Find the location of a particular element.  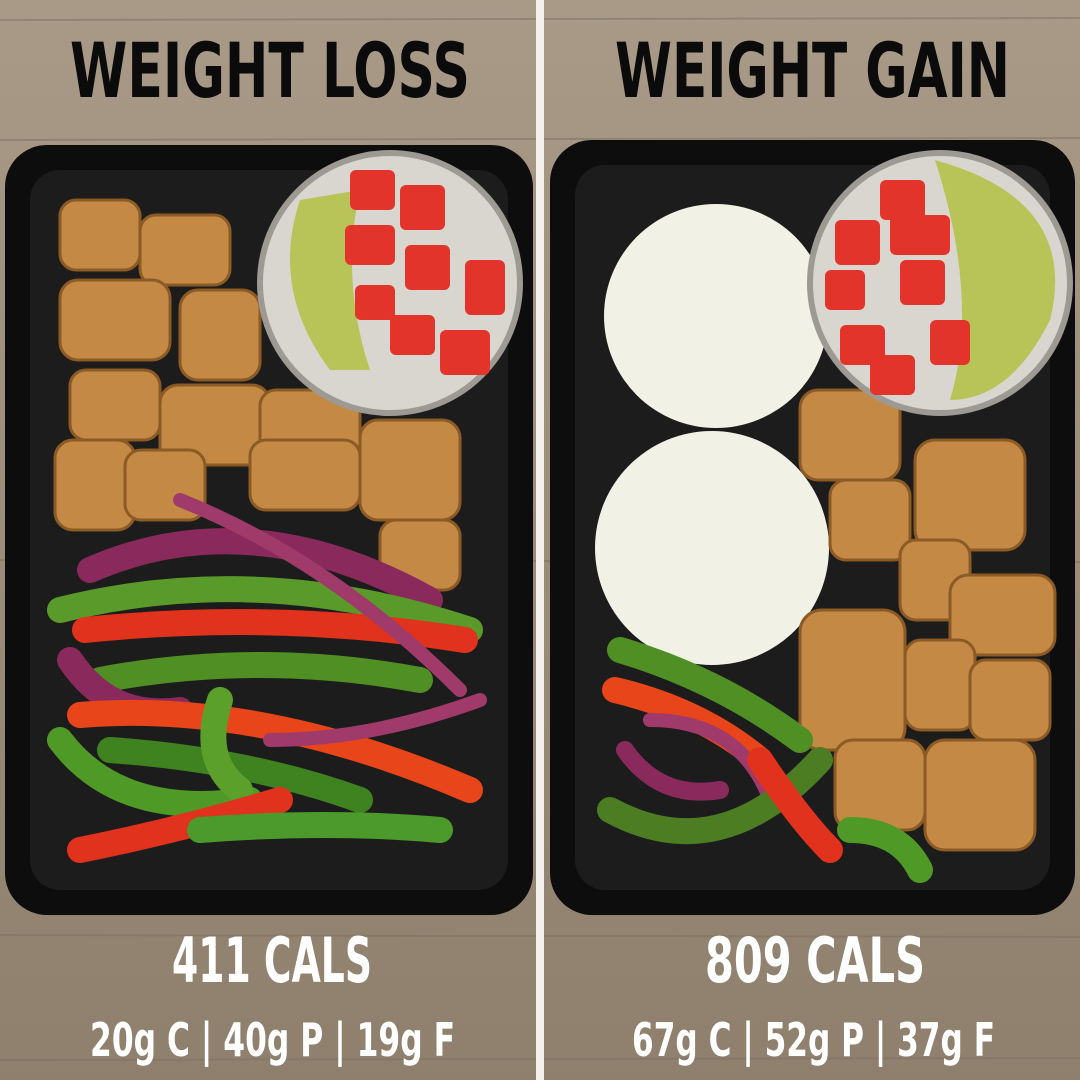

macros: 67g C | 52g P | 37g F is located at coordinates (813, 1040).